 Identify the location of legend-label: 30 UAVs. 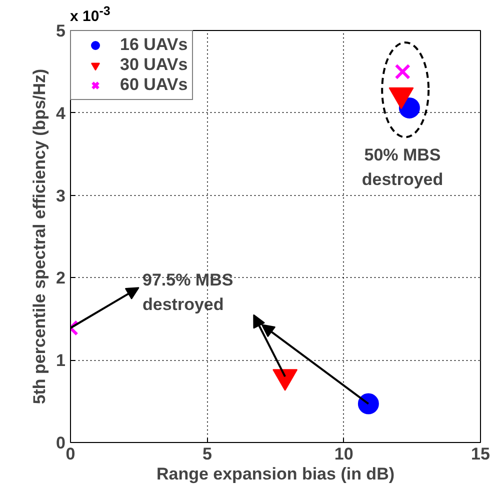
(154, 65).